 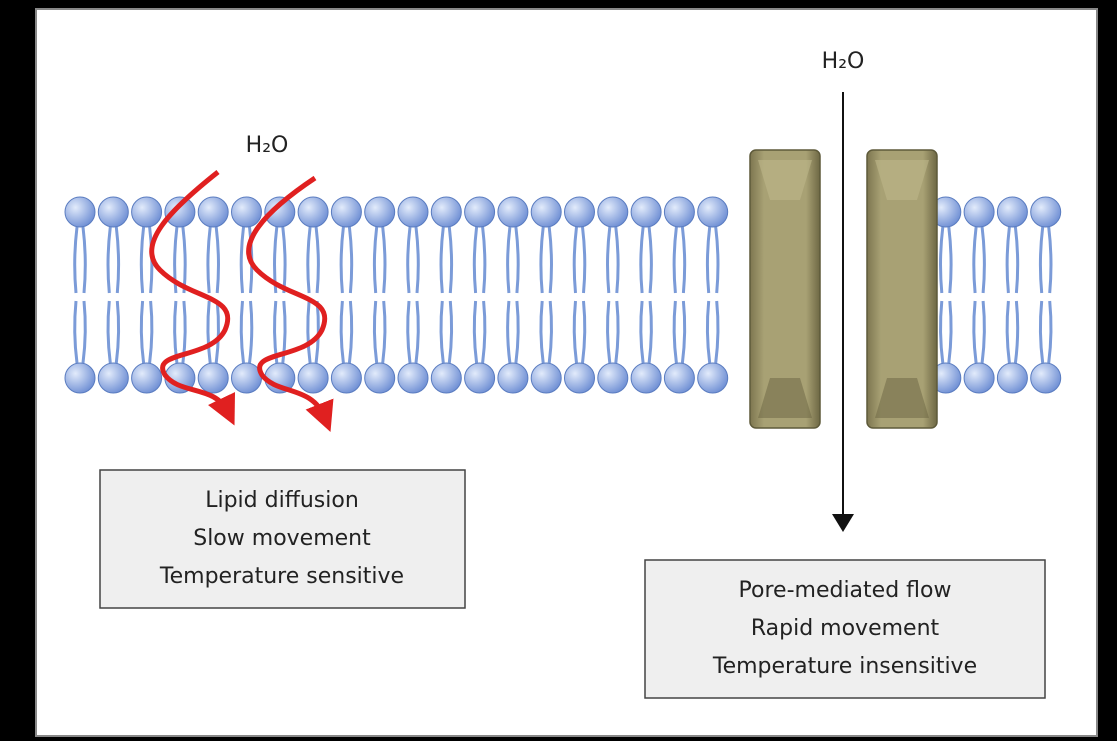 What do you see at coordinates (843, 523) in the screenshot?
I see `arrow-head` at bounding box center [843, 523].